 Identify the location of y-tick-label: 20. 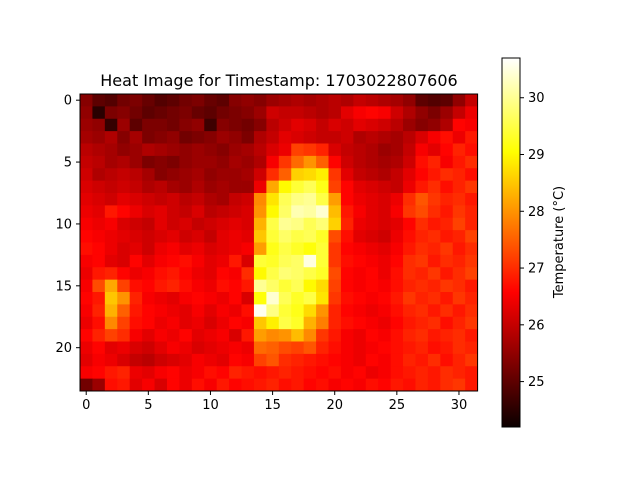
(63, 348).